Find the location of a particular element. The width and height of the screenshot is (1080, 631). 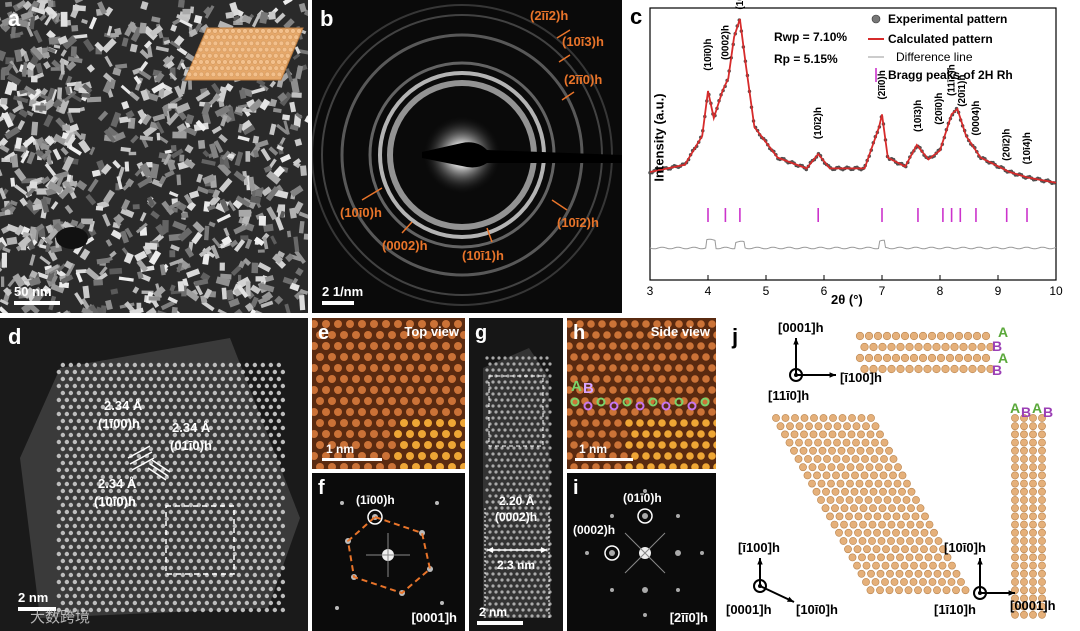

spot-label-2: (0002)h is located at coordinates (594, 530).